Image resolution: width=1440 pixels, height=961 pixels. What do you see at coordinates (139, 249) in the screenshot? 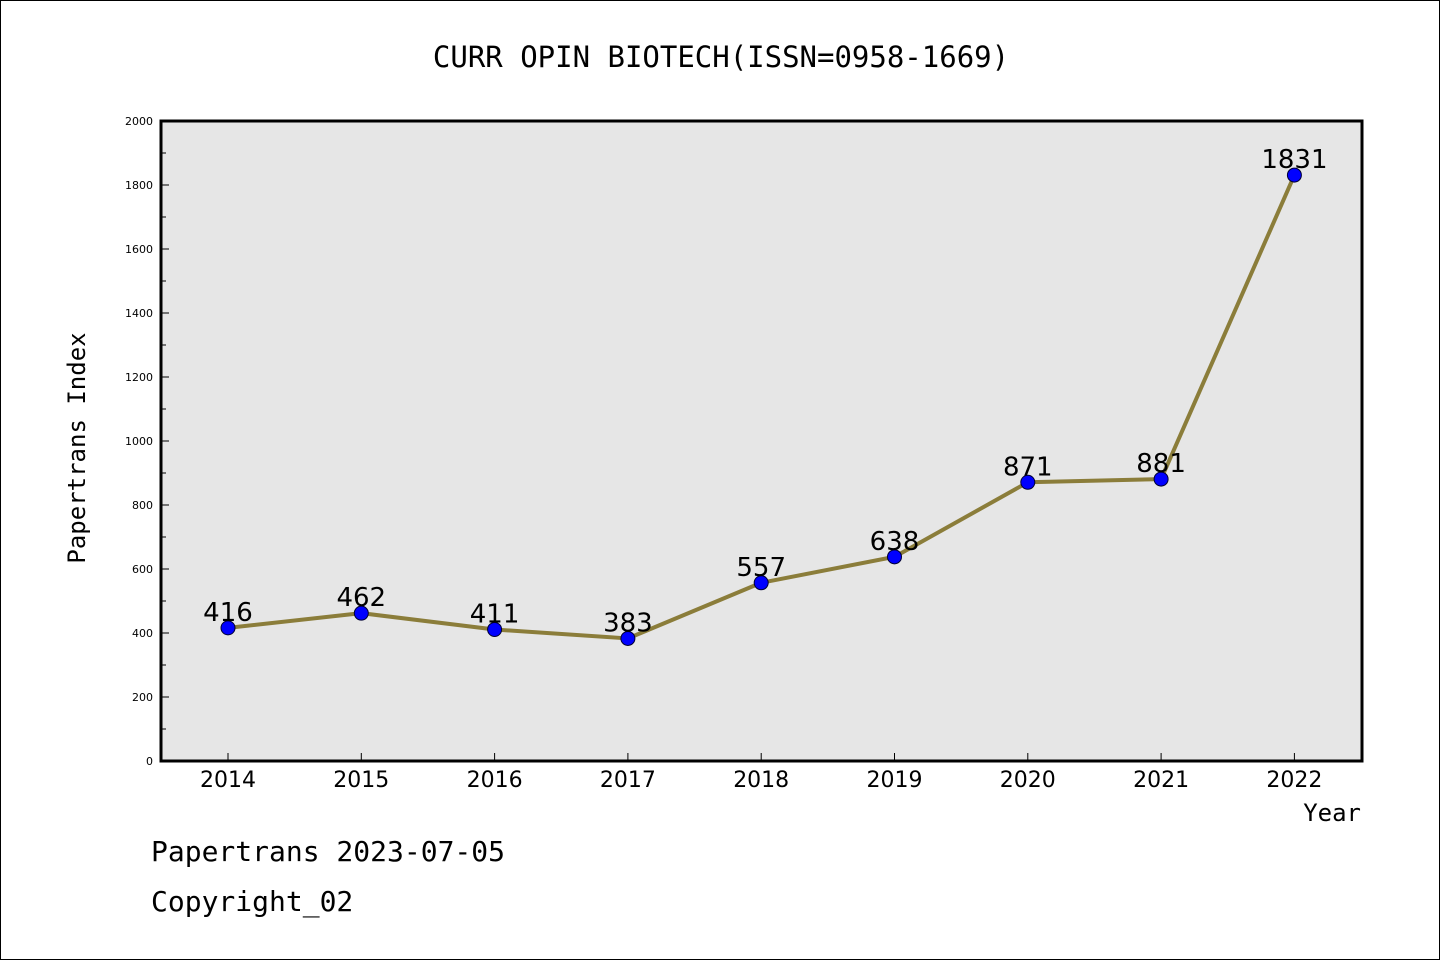
I see `y-tick-label: 1600` at bounding box center [139, 249].